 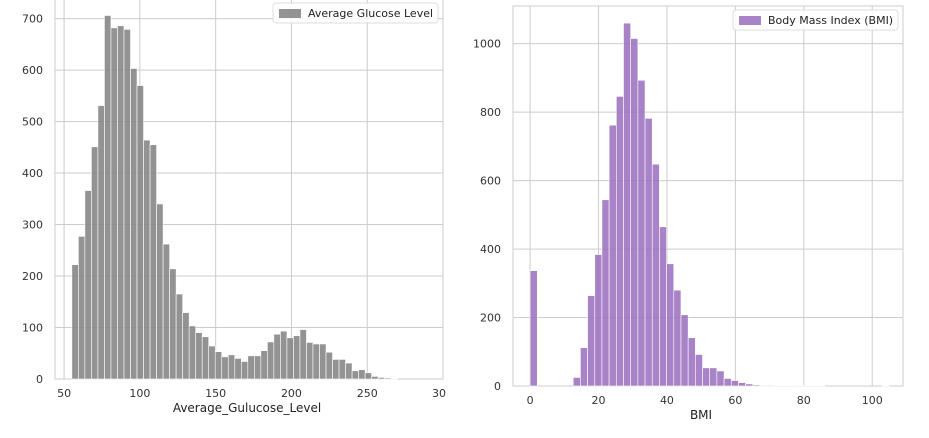 I want to click on glucose-x-ticks: 50 100 150 200 250, so click(x=217, y=393).